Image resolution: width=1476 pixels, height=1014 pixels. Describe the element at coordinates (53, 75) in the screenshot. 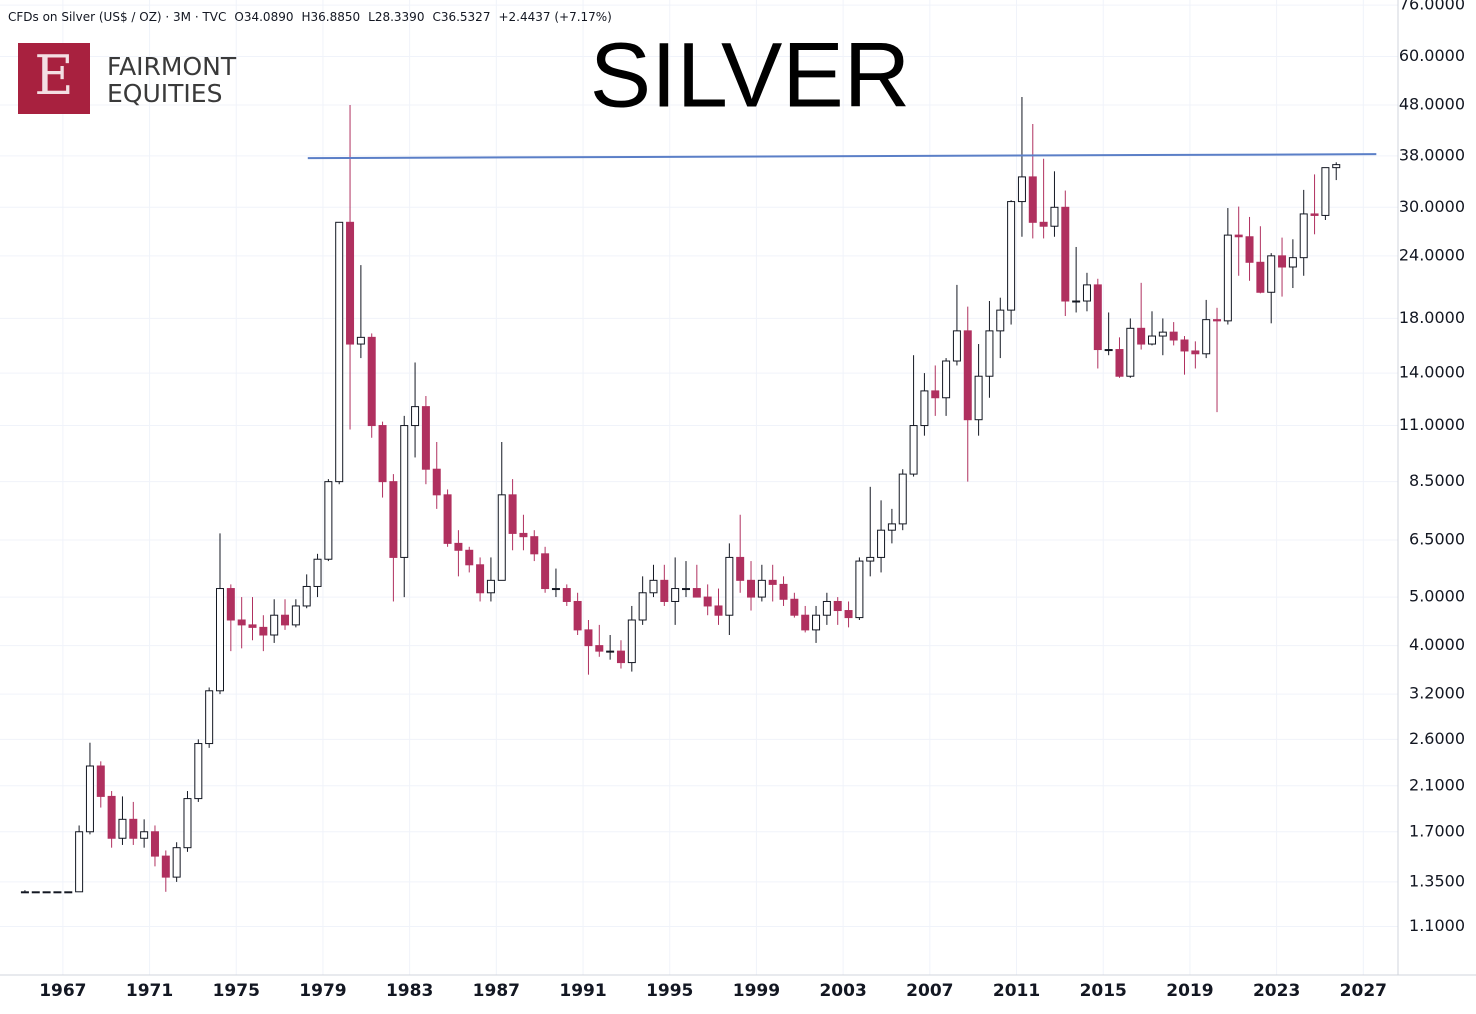

I see `logo-letter: E` at that location.